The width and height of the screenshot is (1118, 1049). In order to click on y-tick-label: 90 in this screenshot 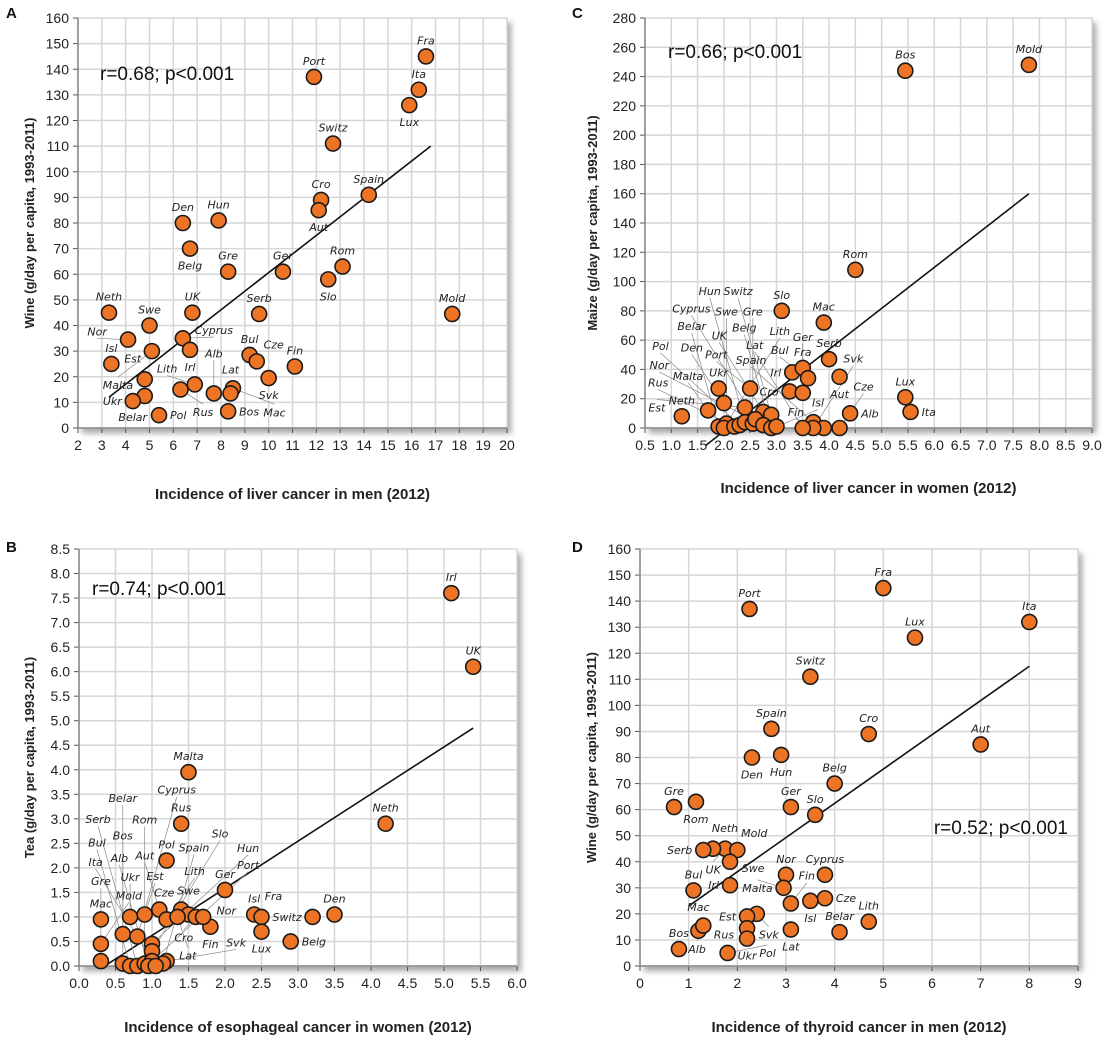, I will do `click(61, 197)`.